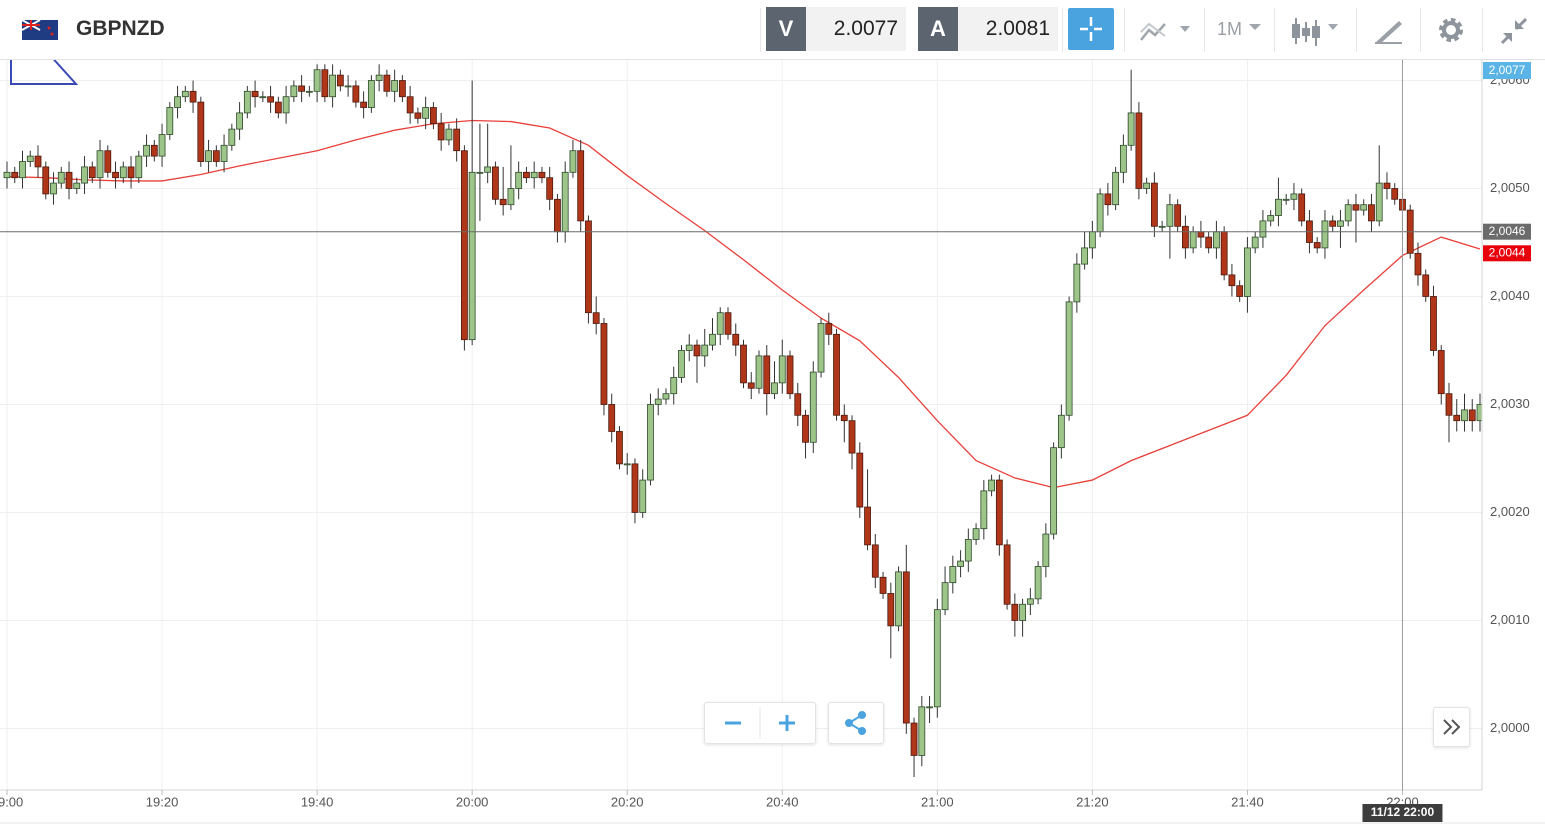 This screenshot has width=1545, height=826. Describe the element at coordinates (11, 801) in the screenshot. I see `x-tick-label: 19:00` at that location.